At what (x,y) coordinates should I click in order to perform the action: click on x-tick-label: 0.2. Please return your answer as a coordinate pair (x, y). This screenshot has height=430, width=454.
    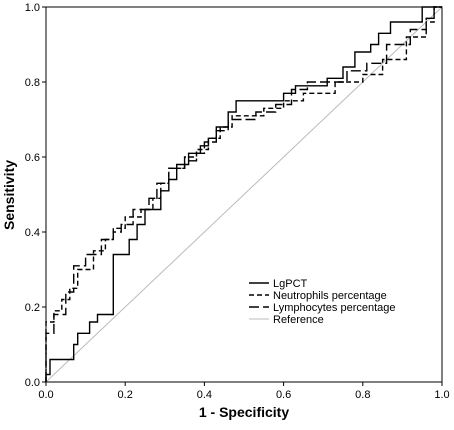
    Looking at the image, I should click on (125, 395).